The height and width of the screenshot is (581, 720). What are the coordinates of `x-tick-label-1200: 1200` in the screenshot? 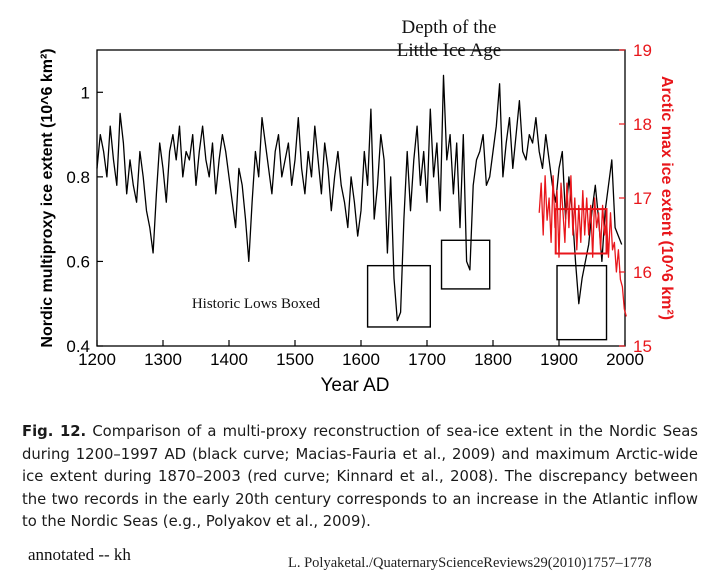 It's located at (97, 359).